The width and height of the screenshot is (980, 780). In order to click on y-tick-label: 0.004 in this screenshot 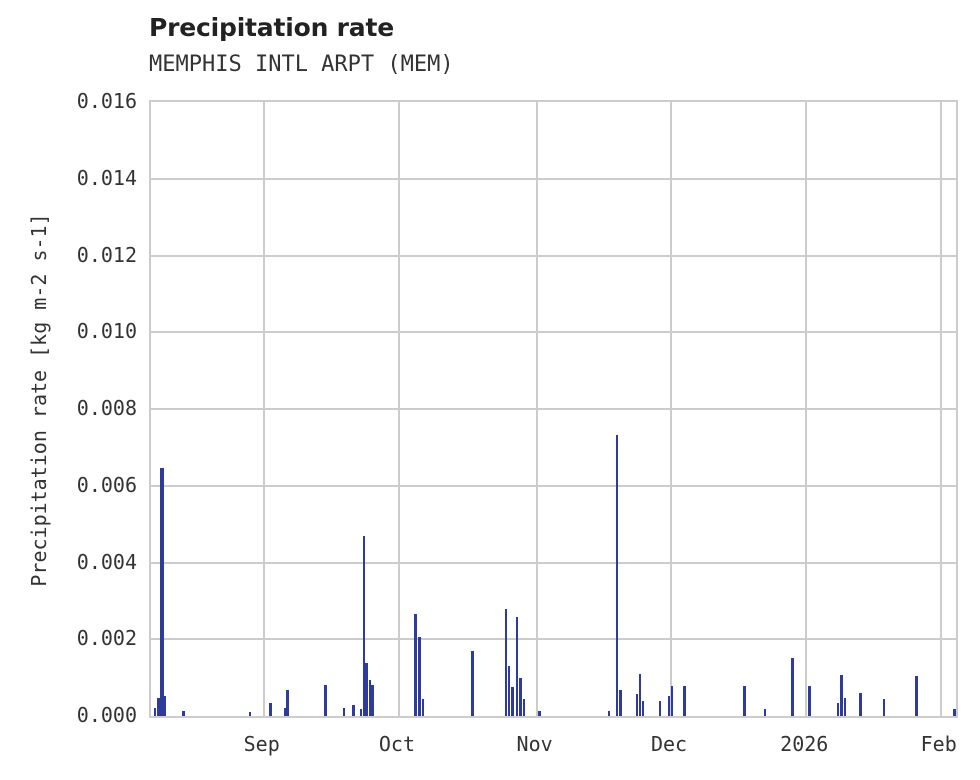, I will do `click(106, 561)`.